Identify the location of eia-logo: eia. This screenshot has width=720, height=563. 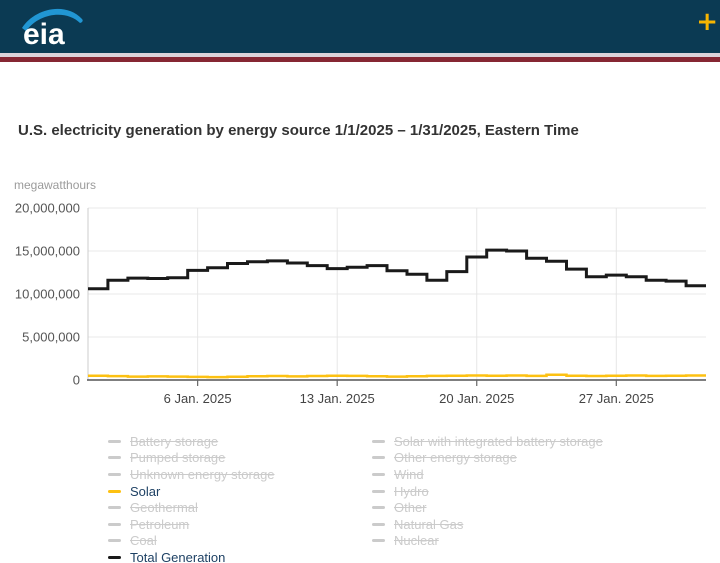
(53, 27).